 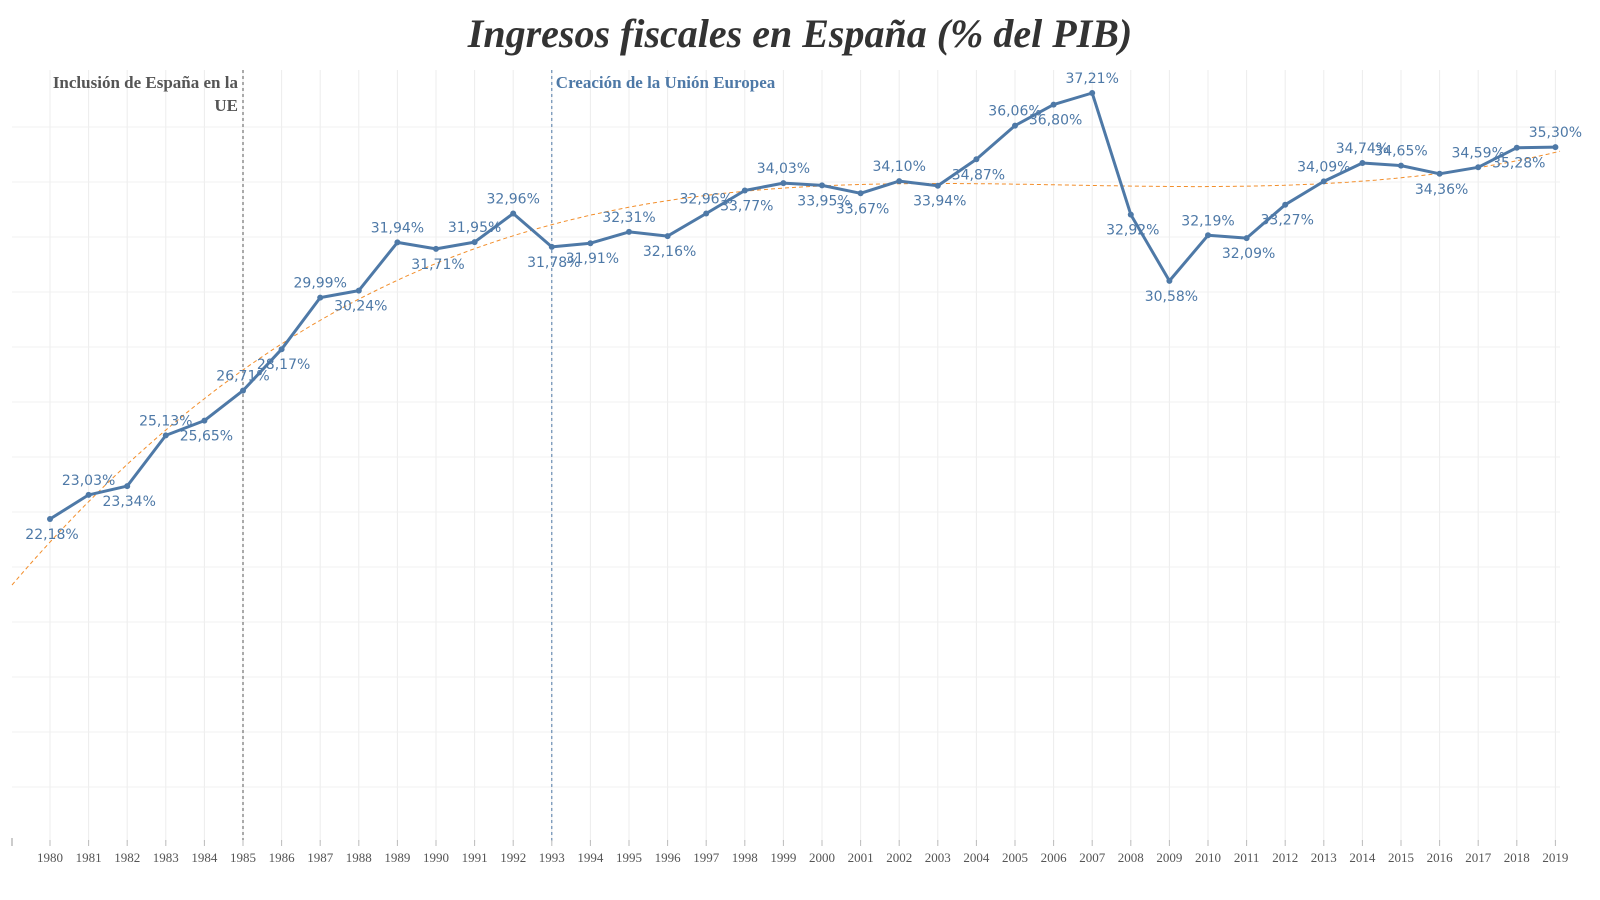 What do you see at coordinates (669, 252) in the screenshot?
I see `data-label: 32,16%` at bounding box center [669, 252].